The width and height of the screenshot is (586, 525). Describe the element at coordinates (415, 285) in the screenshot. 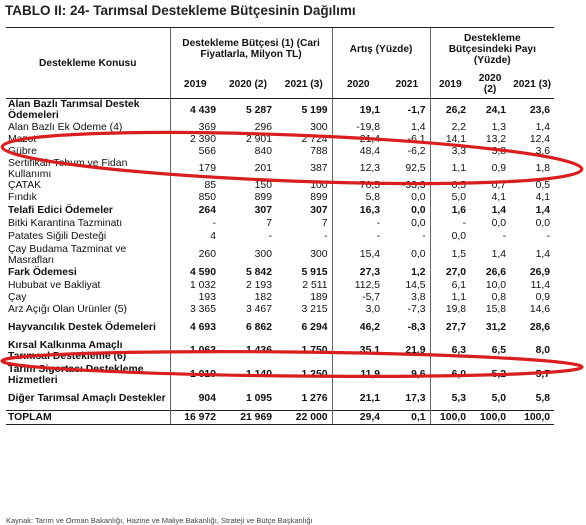

I see `cell-value: 14,5` at that location.